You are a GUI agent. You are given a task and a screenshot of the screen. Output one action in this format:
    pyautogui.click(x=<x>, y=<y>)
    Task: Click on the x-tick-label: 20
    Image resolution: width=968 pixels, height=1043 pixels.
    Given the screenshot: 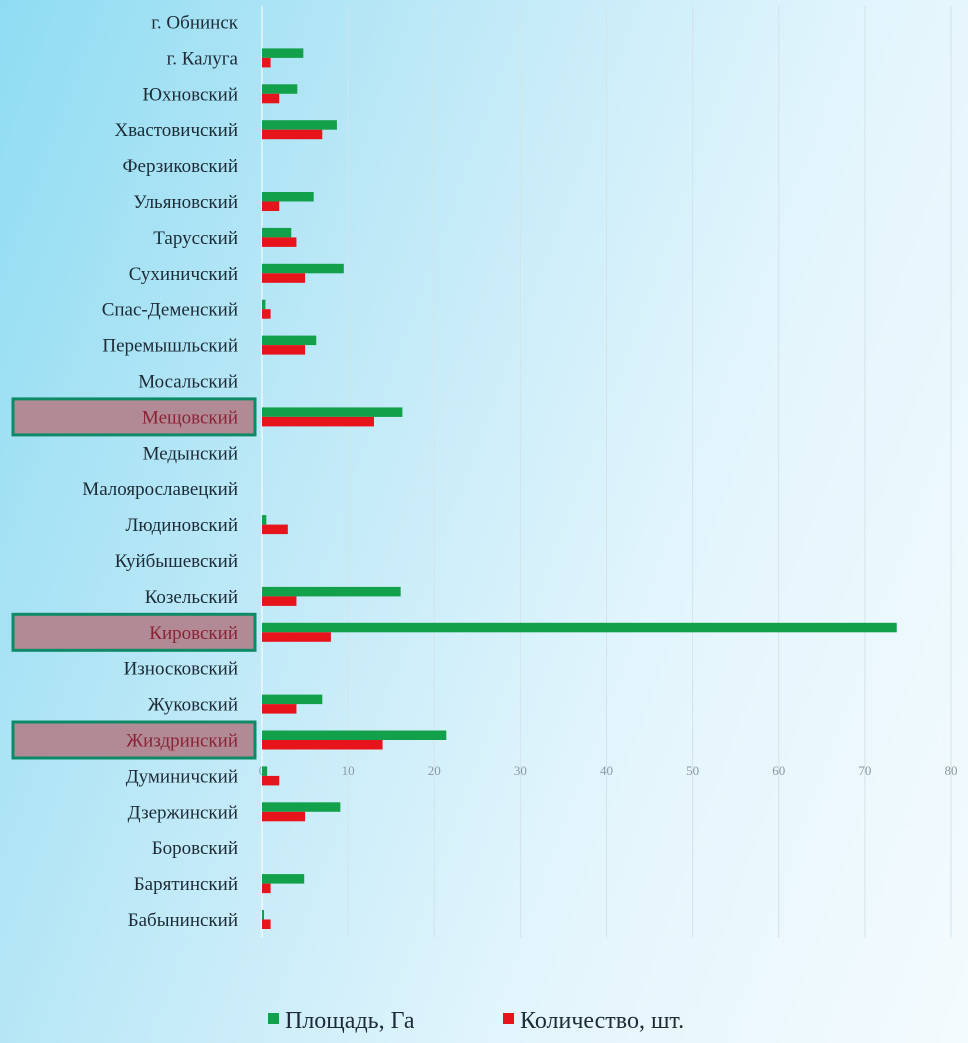 What is the action you would take?
    pyautogui.click(x=434, y=770)
    